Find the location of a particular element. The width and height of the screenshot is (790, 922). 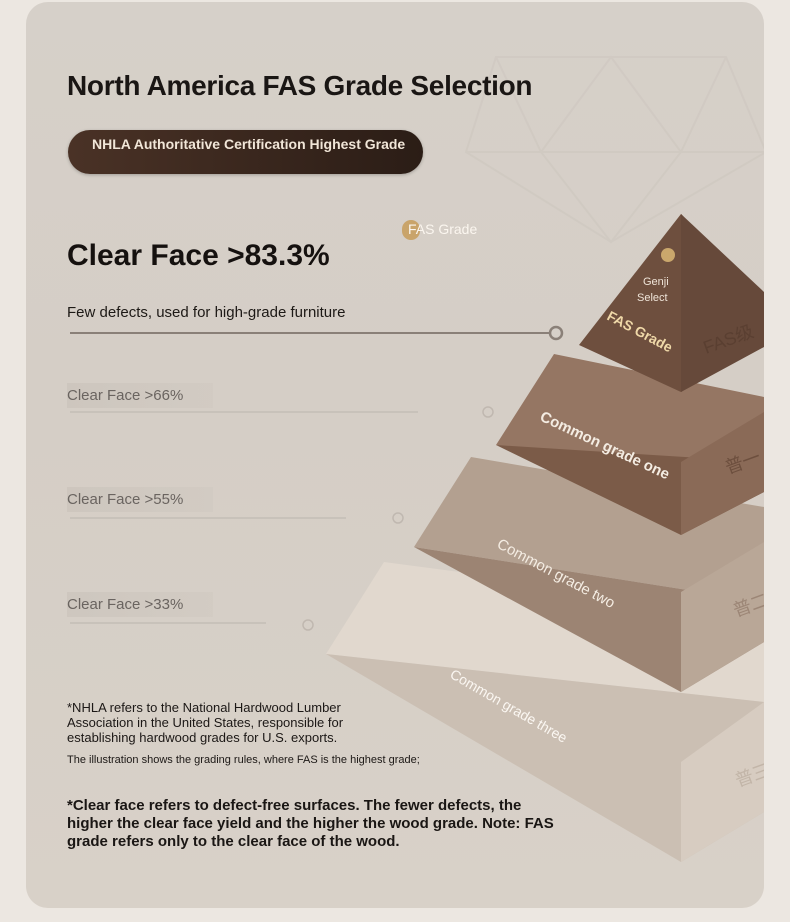

seal-text-line1: Genji is located at coordinates (656, 282).